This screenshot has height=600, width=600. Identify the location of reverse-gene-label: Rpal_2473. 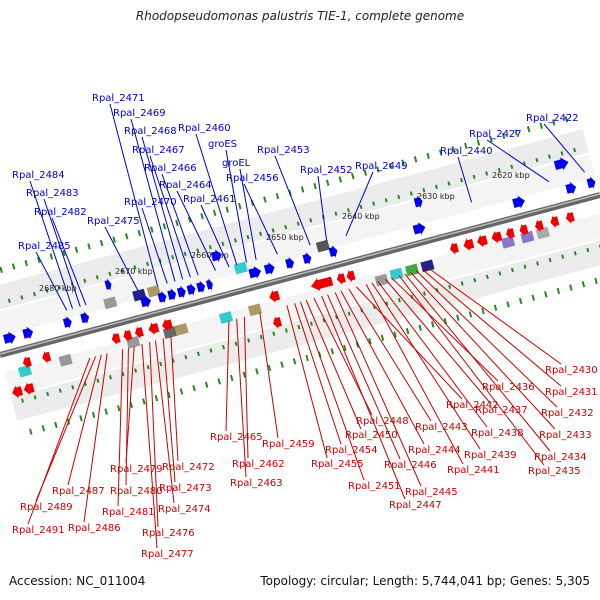
(185, 488).